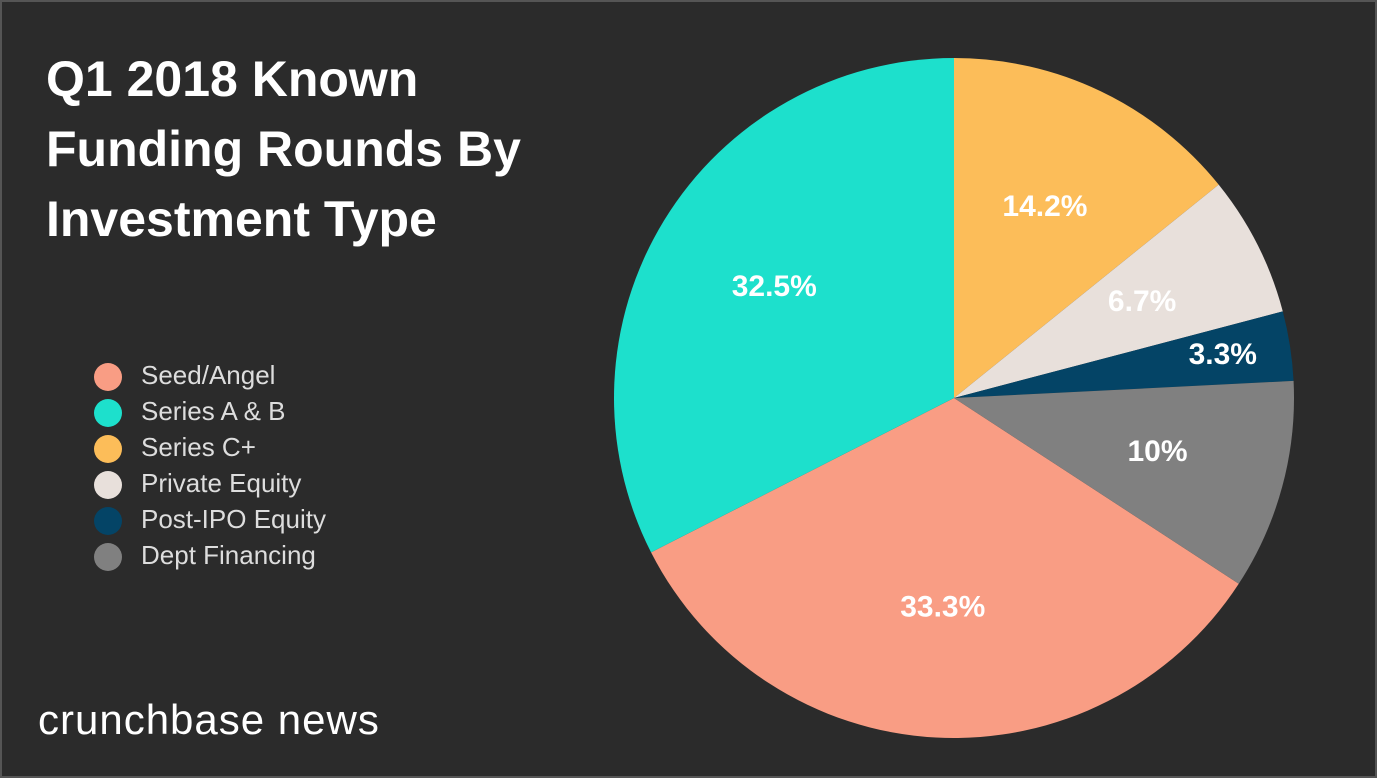  What do you see at coordinates (1044, 206) in the screenshot?
I see `slice-label: 14.2%` at bounding box center [1044, 206].